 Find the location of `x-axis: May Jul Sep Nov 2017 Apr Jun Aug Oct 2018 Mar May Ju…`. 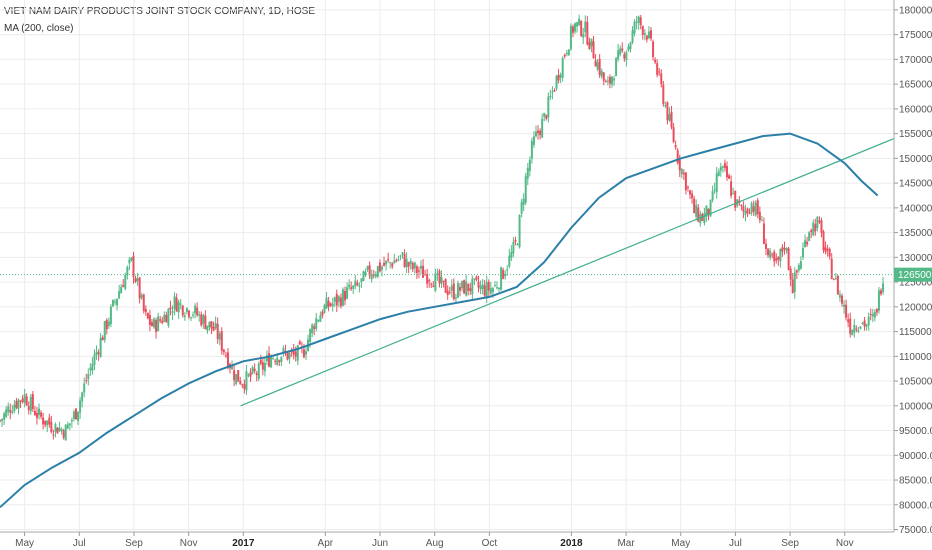

x-axis: May Jul Sep Nov 2017 Apr Jun Aug Oct 2018 Mar May Ju… is located at coordinates (447, 540).